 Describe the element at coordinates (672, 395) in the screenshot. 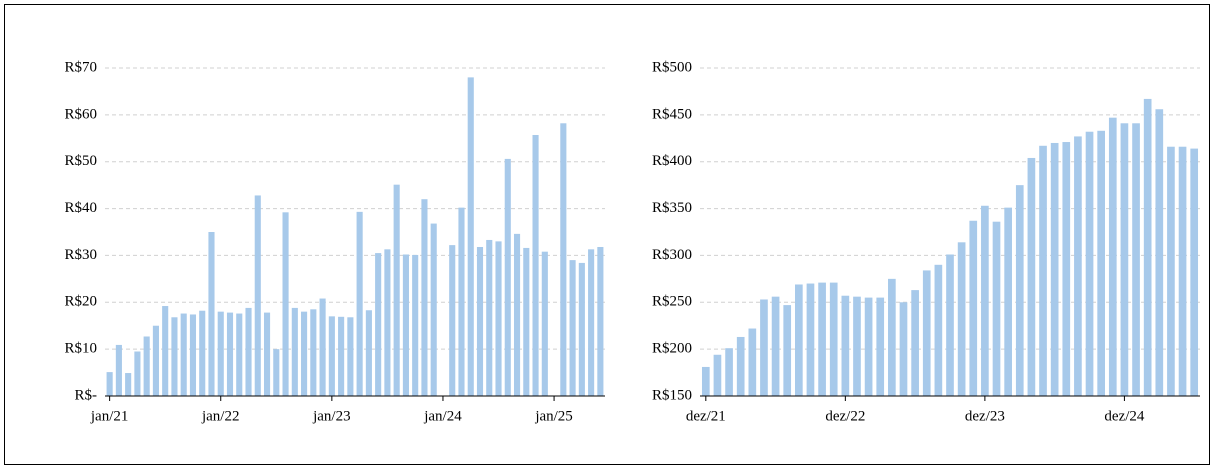

I see `y-tick-label: R$150` at that location.